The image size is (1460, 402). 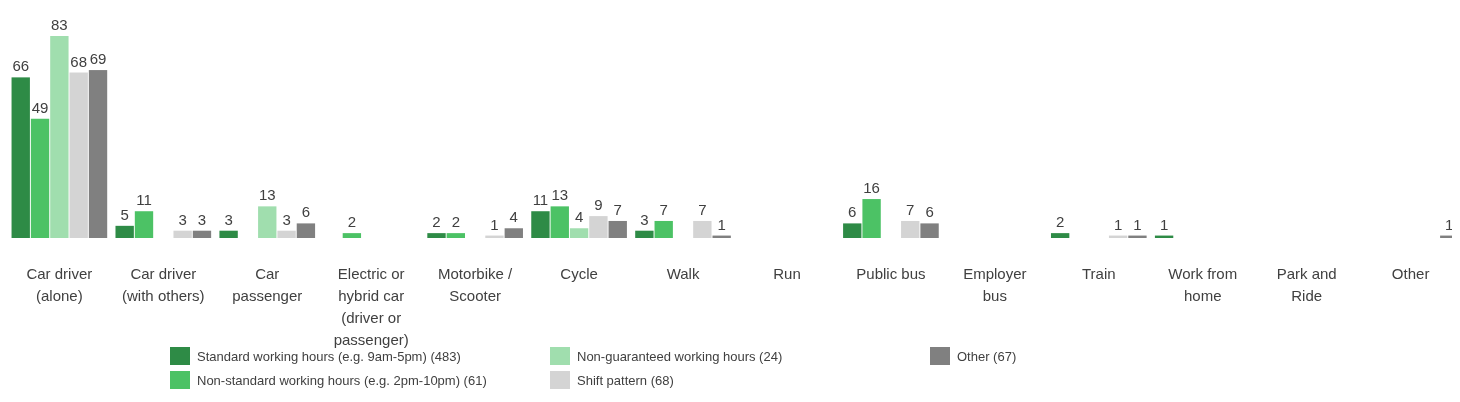 I want to click on x-tick-label: Car passenger, so click(x=267, y=284).